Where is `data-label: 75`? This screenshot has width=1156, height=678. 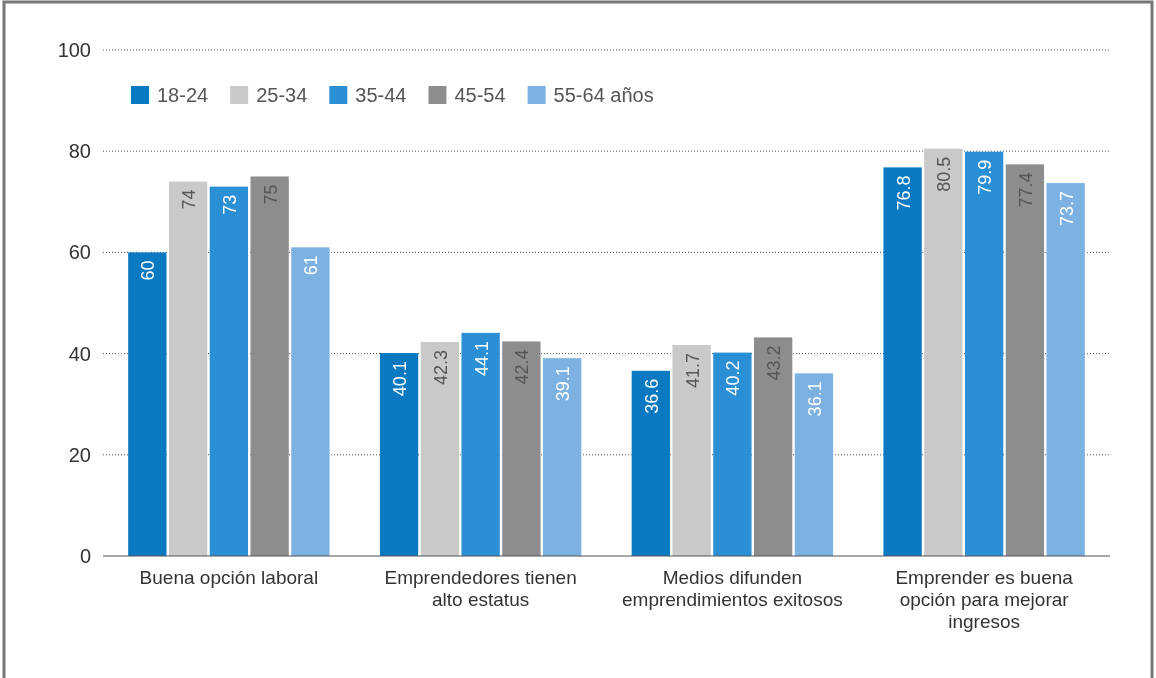
data-label: 75 is located at coordinates (270, 194).